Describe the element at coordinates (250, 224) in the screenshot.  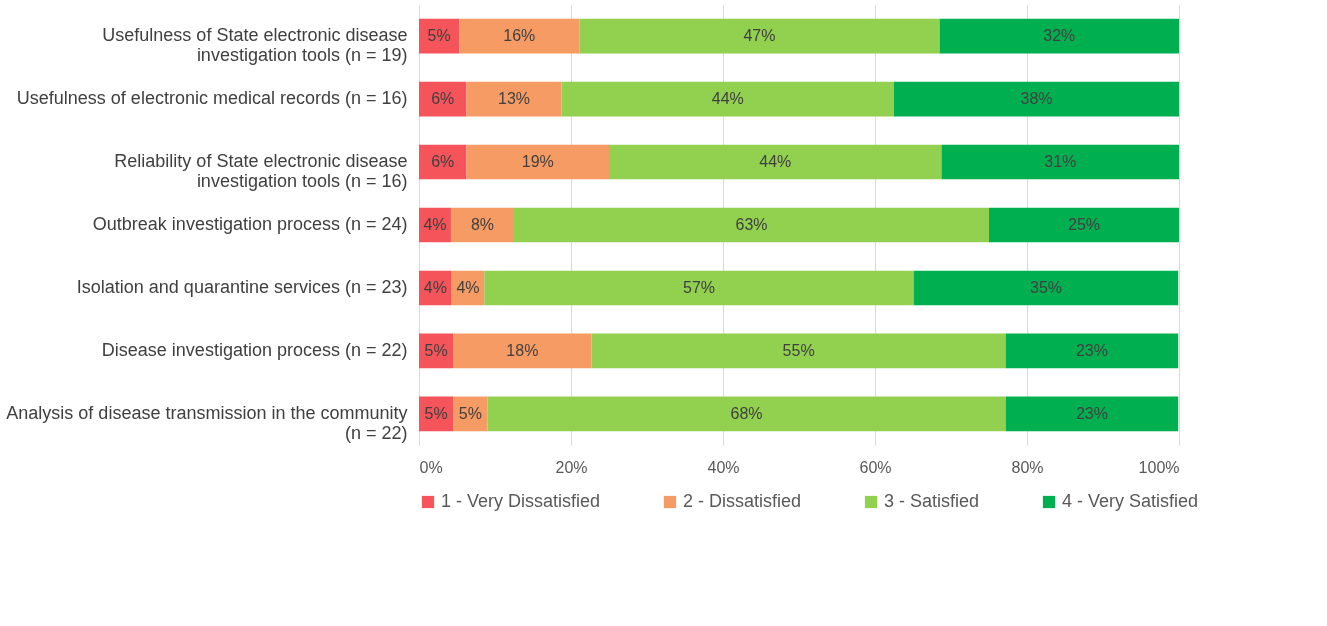
I see `y-tick-label: Outbreak investigation process (n = 24)` at that location.